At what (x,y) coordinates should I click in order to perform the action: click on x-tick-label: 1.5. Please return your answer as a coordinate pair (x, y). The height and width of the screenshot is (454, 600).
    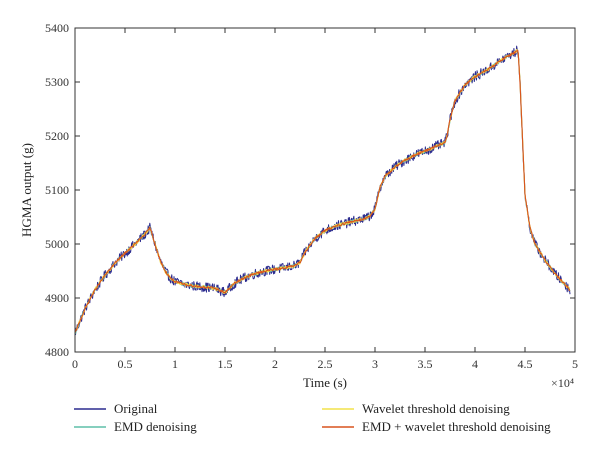
    Looking at the image, I should click on (225, 364).